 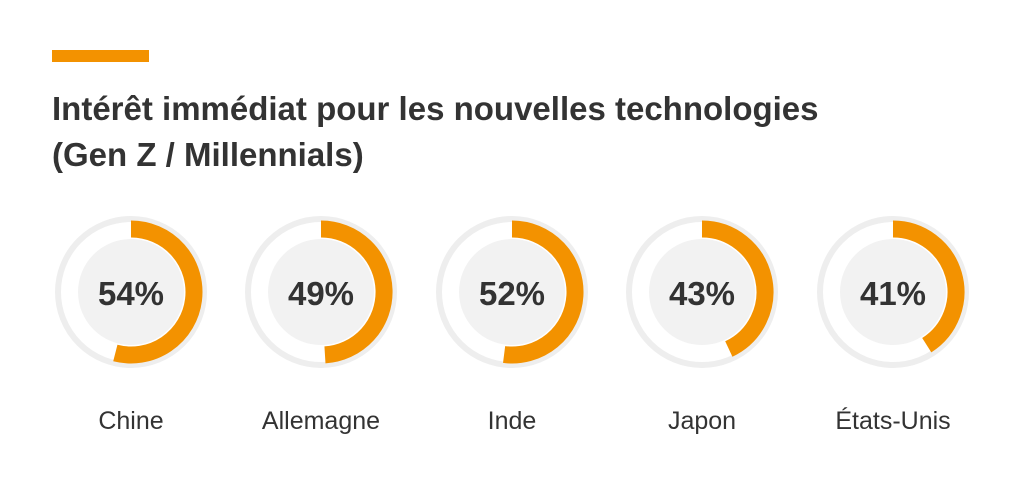 I want to click on donut-category-label: Japon, so click(x=702, y=421).